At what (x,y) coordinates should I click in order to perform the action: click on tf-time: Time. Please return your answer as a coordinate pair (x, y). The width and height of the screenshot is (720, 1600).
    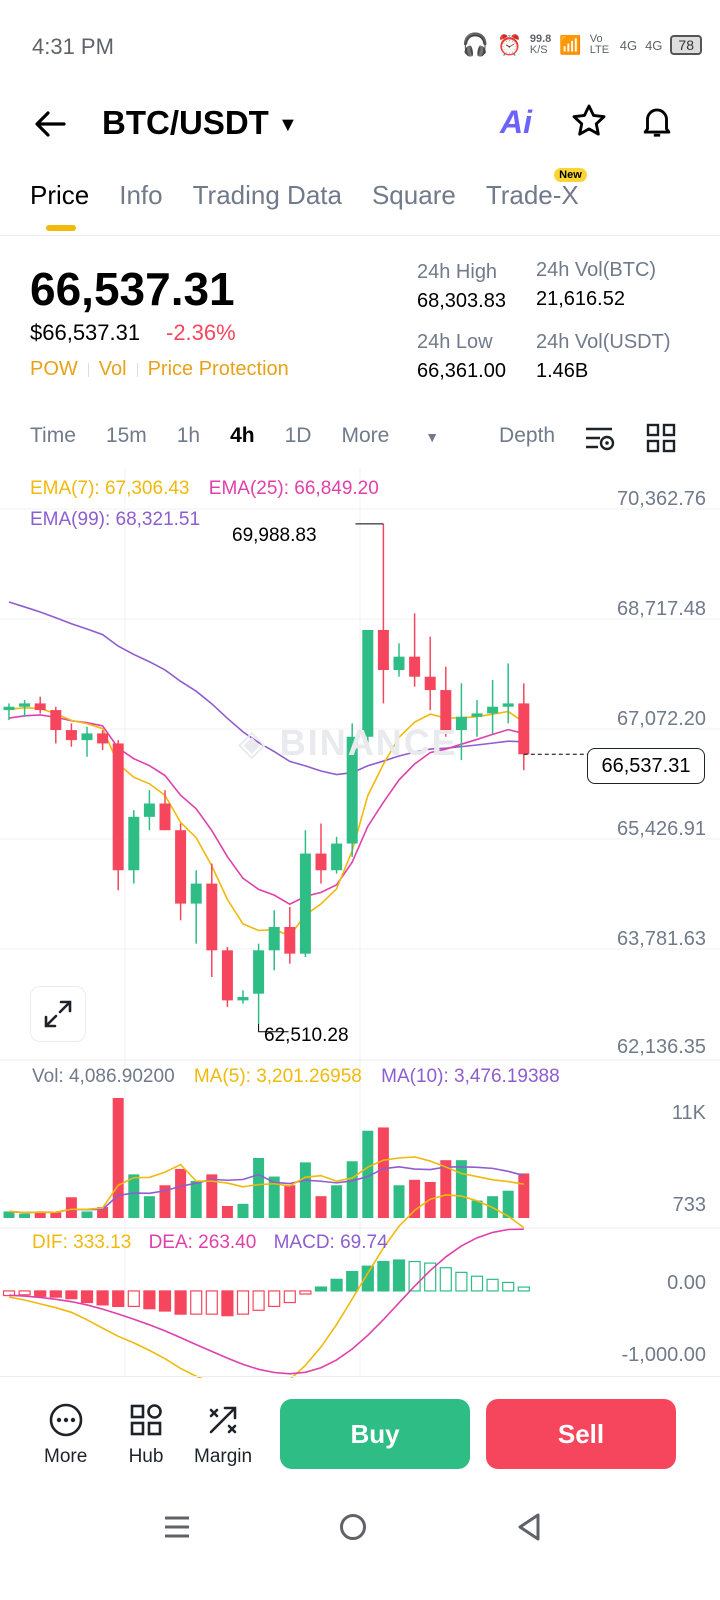
    Looking at the image, I should click on (53, 435).